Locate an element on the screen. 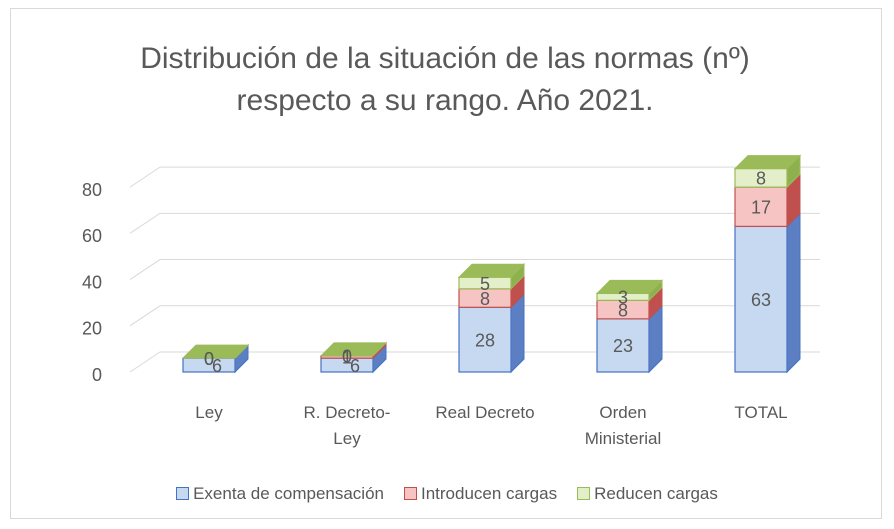  data-label: 23 is located at coordinates (623, 346).